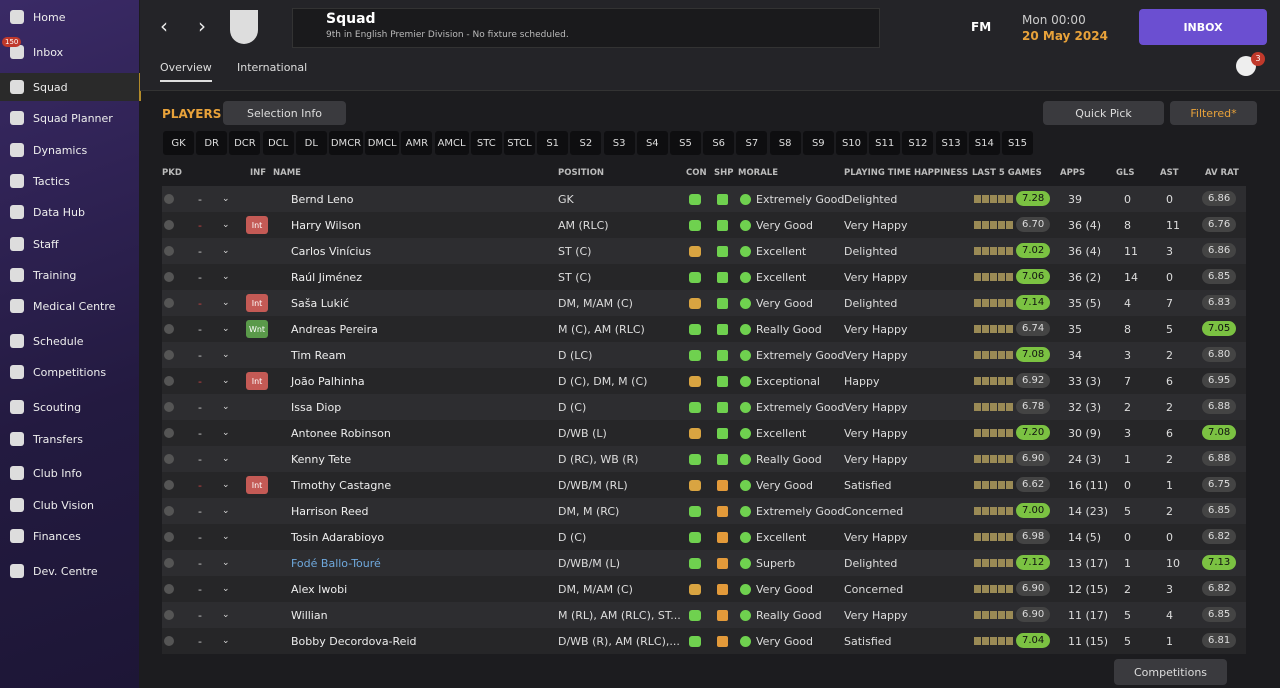 The image size is (1280, 688). What do you see at coordinates (284, 113) in the screenshot?
I see `selection-info: Selection Info` at bounding box center [284, 113].